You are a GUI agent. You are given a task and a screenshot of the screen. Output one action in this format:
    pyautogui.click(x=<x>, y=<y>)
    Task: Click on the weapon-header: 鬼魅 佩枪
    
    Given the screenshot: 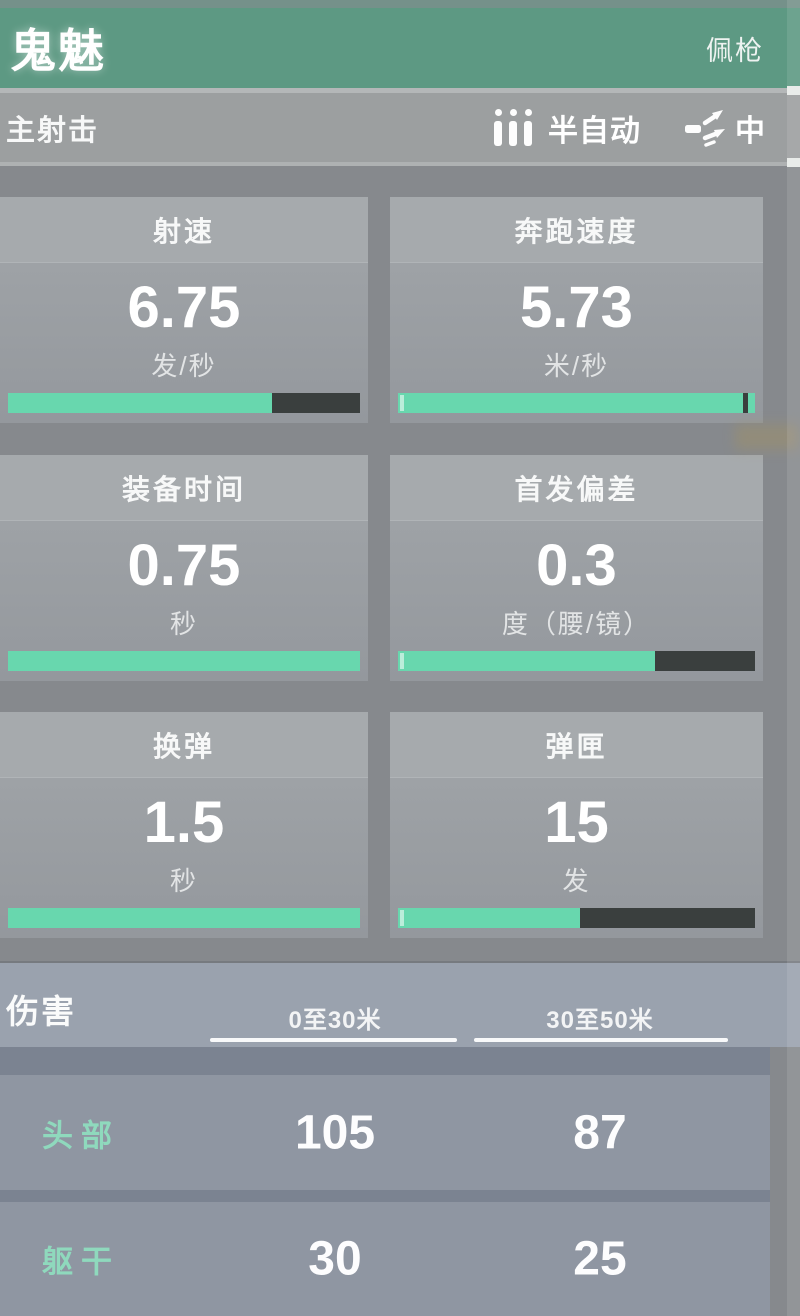 What is the action you would take?
    pyautogui.click(x=400, y=48)
    